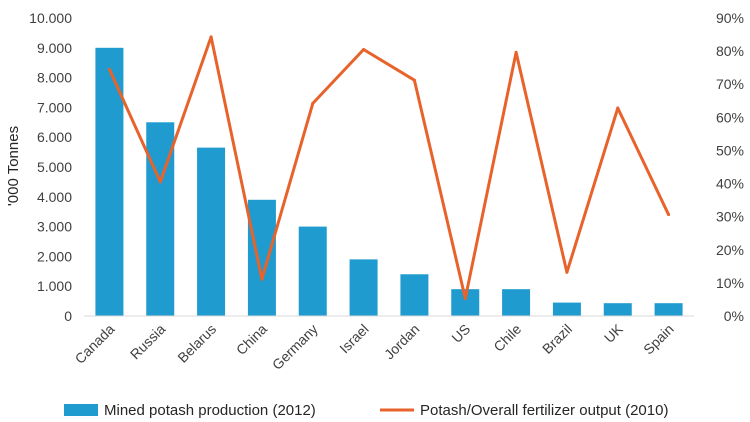  Describe the element at coordinates (614, 333) in the screenshot. I see `x-tick-label: UK` at that location.